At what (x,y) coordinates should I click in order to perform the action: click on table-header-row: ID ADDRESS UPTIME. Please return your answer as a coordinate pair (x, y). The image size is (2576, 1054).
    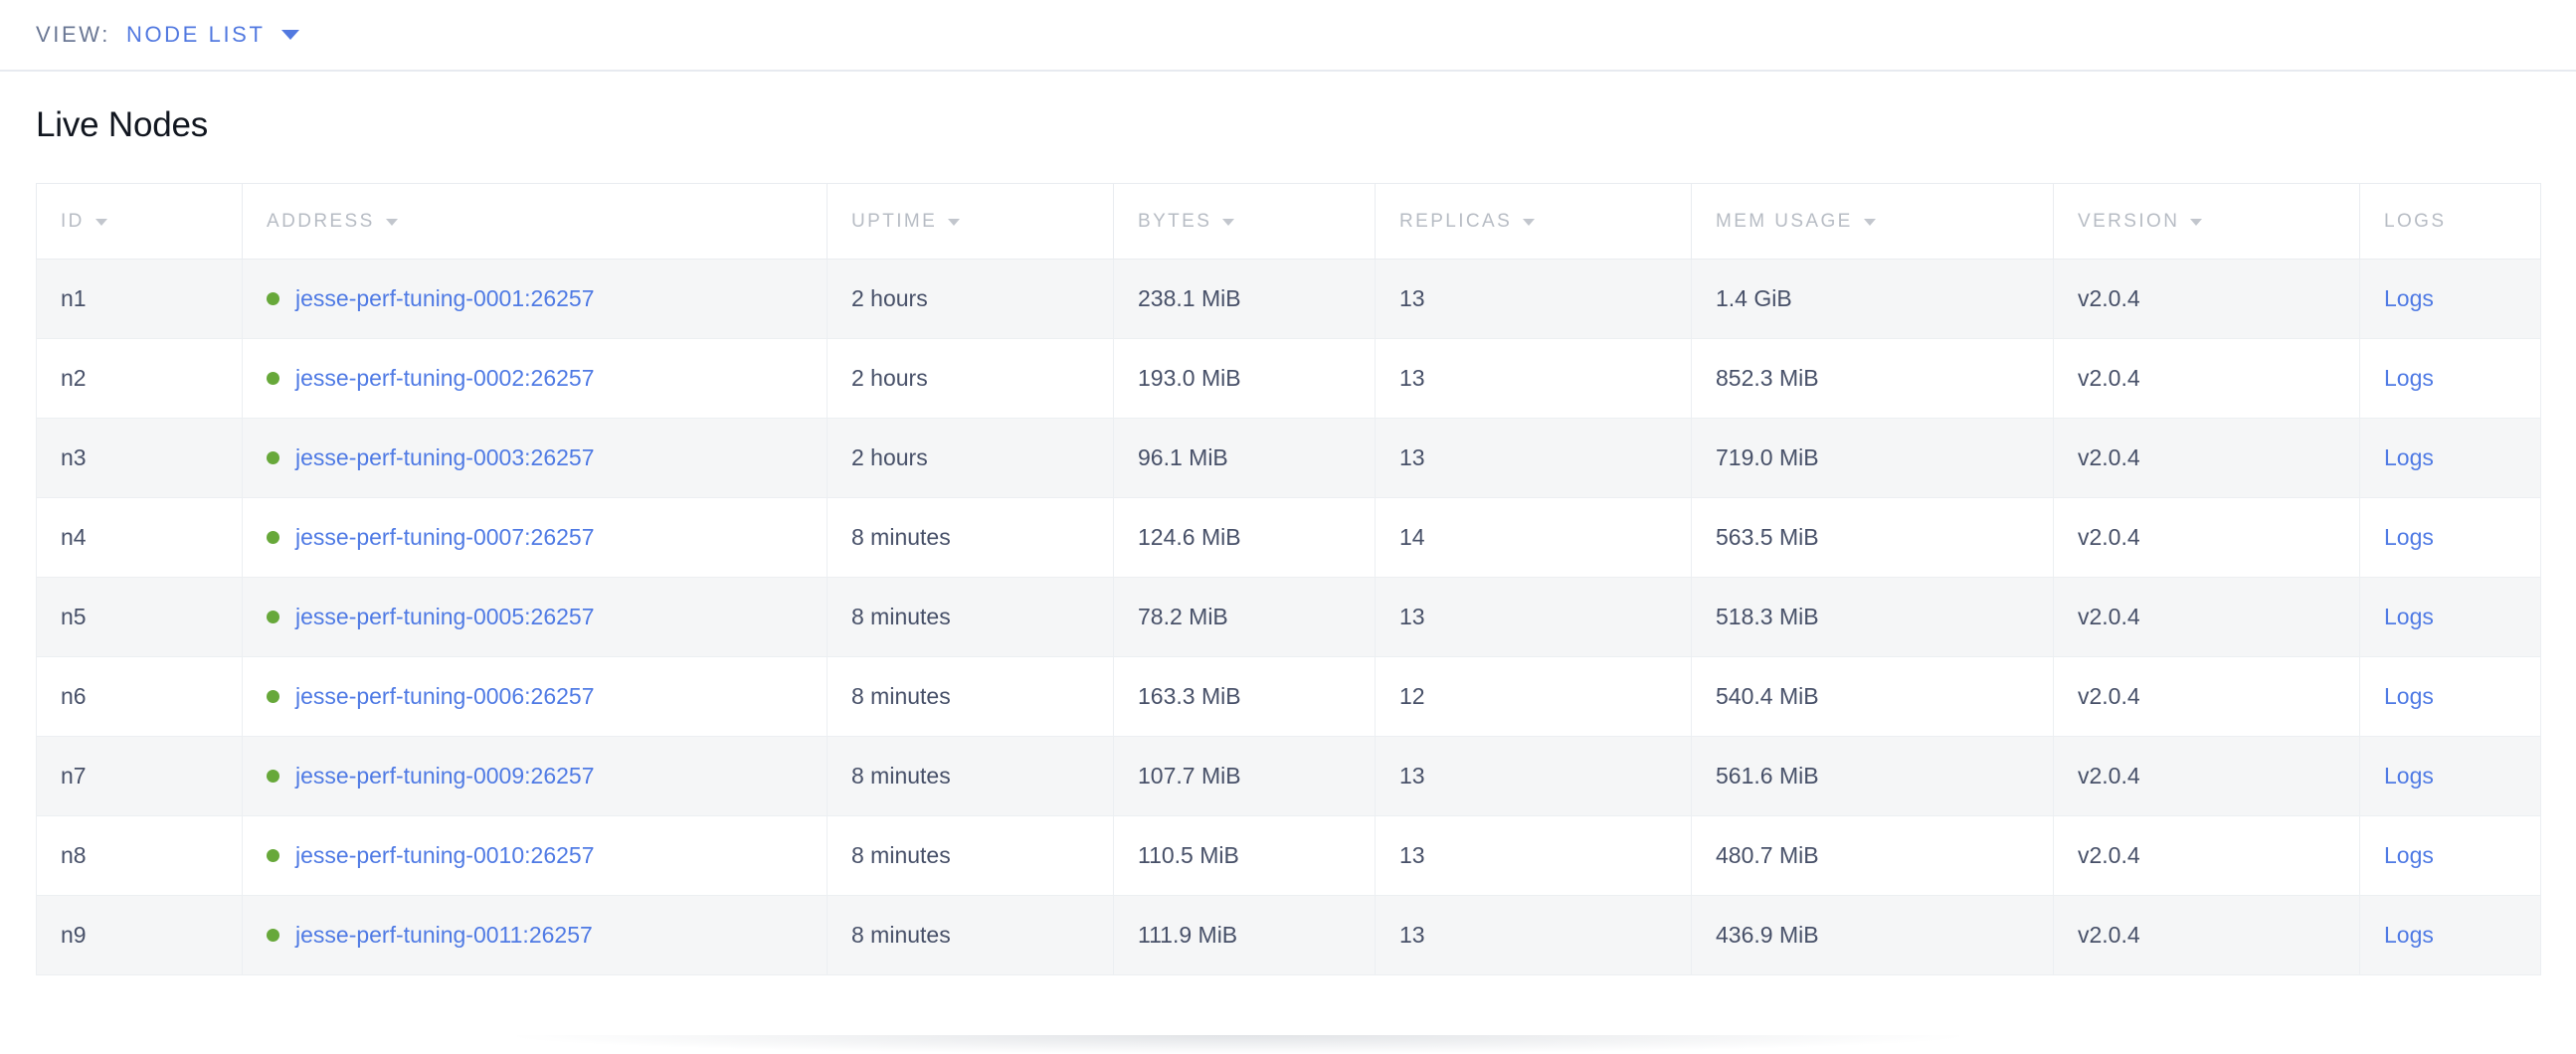
    Looking at the image, I should click on (1288, 221).